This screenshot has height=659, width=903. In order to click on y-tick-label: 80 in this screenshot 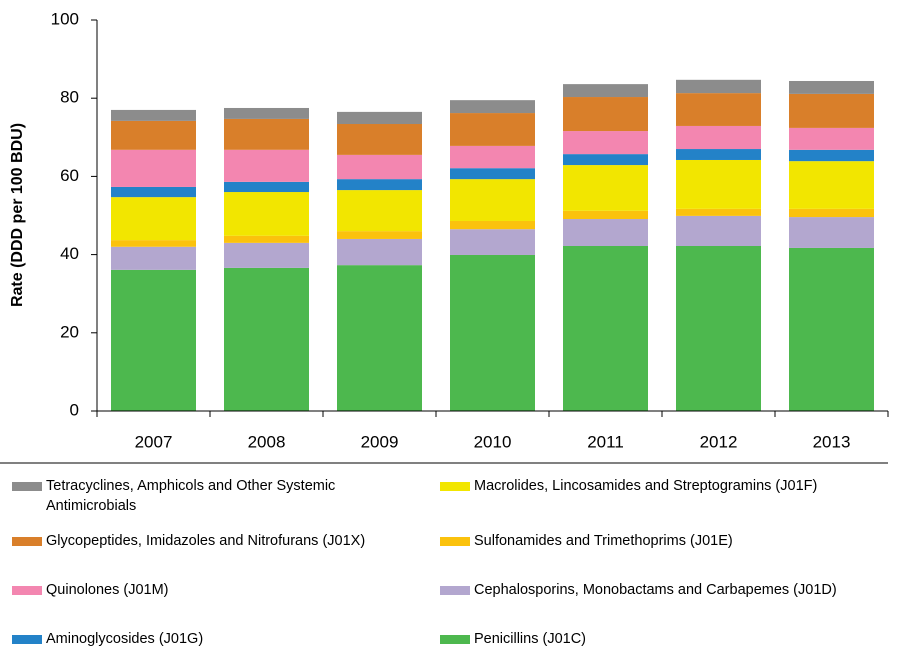, I will do `click(69, 97)`.